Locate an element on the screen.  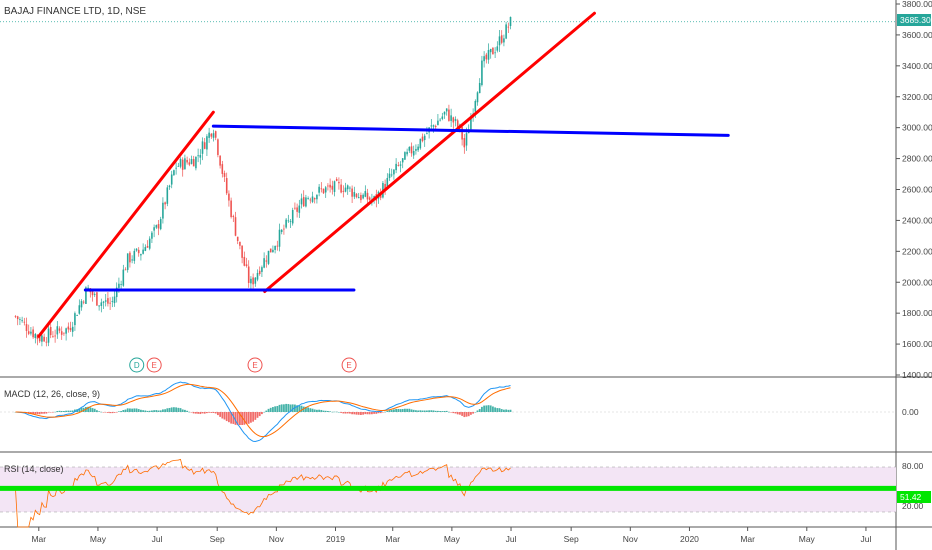
rsi-line is located at coordinates (263, 493).